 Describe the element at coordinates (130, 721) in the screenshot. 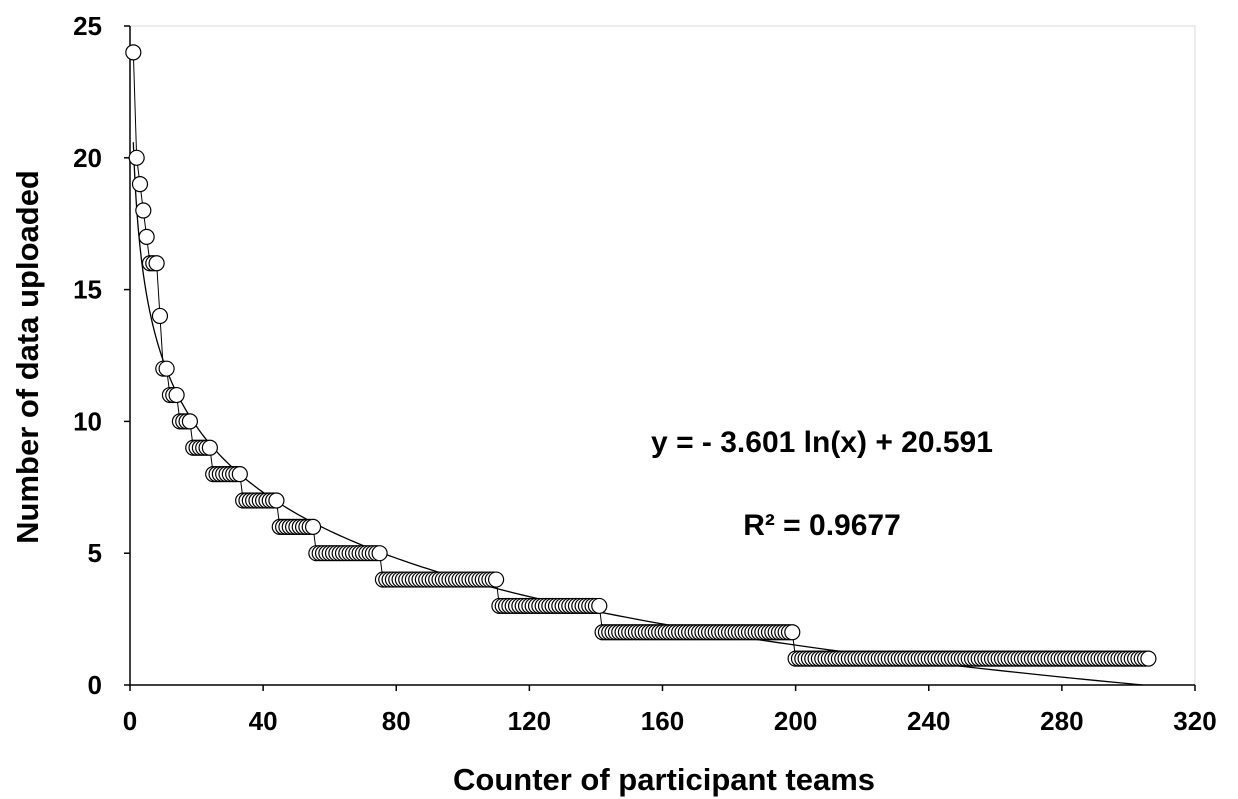

I see `x-tick-label: 0` at that location.